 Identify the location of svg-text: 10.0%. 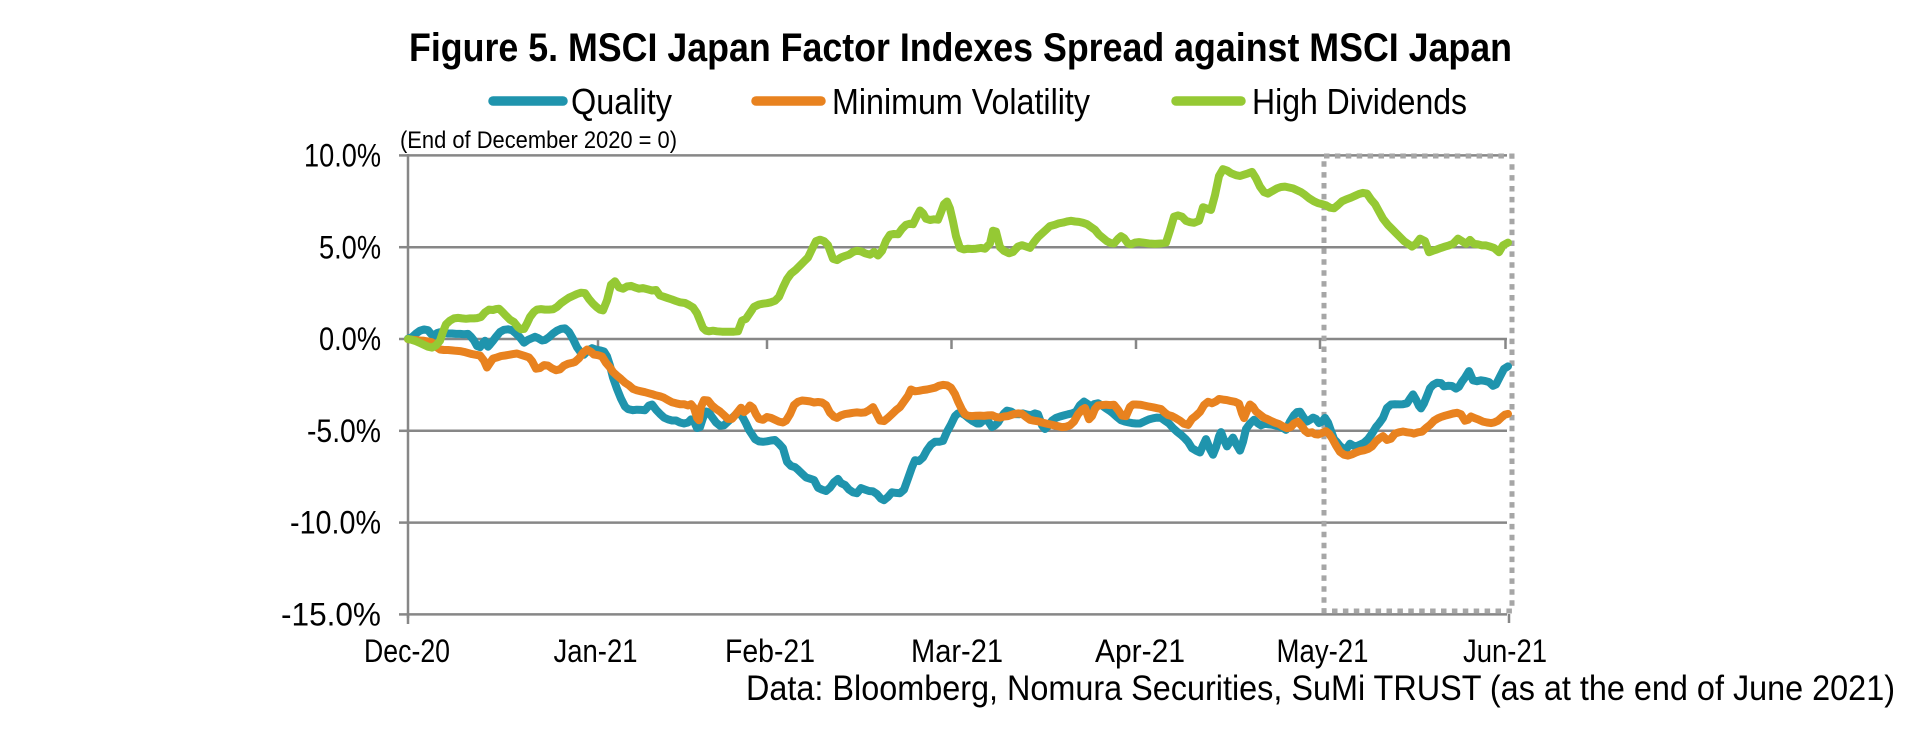
(342, 156).